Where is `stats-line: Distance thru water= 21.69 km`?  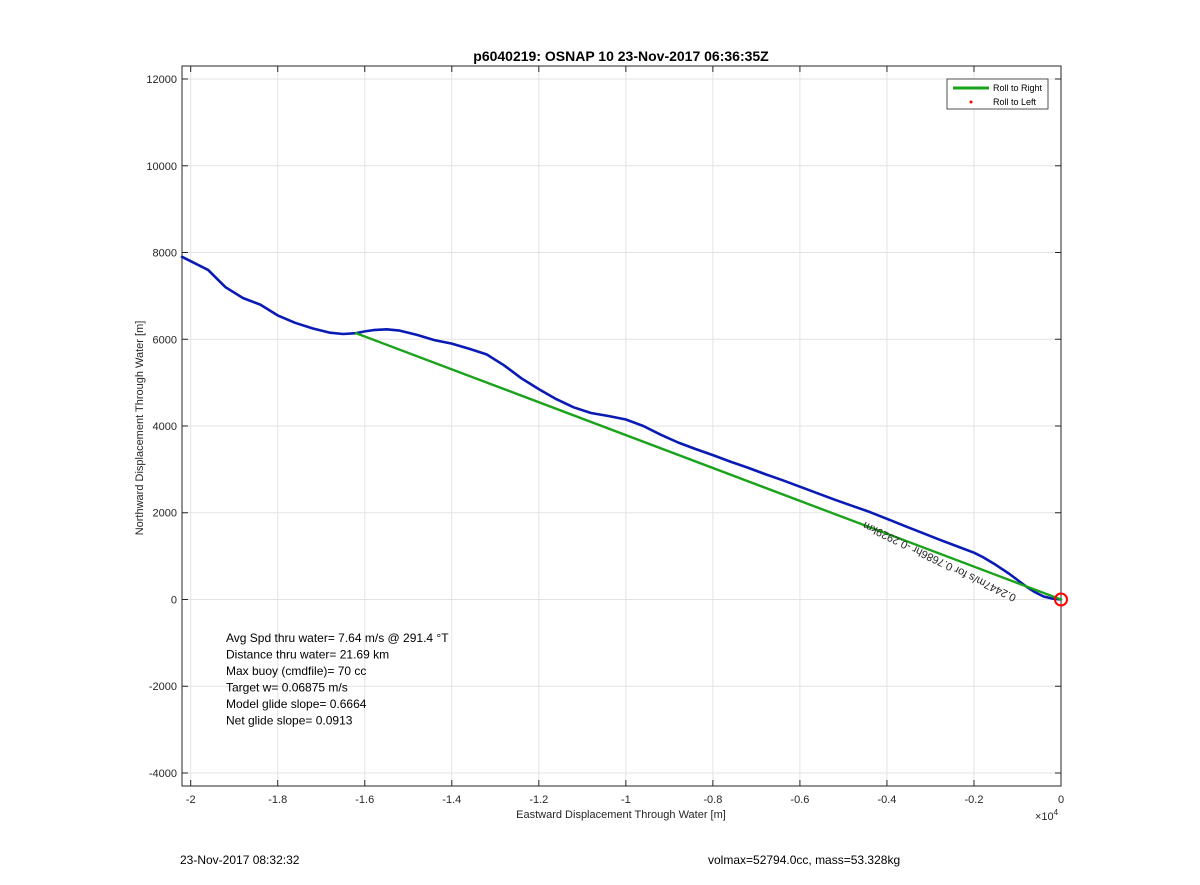
stats-line: Distance thru water= 21.69 km is located at coordinates (307, 655).